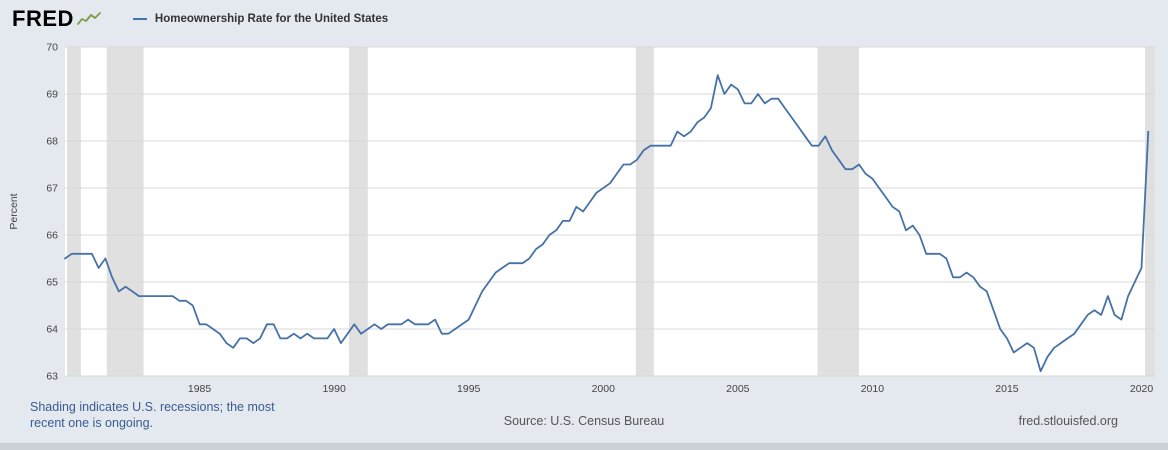 The image size is (1168, 450). Describe the element at coordinates (584, 421) in the screenshot. I see `source-attribution: Source: U.S. Census Bureau` at that location.